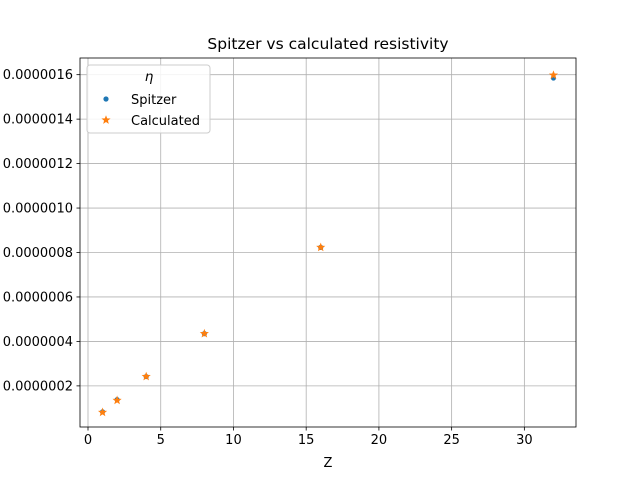  What do you see at coordinates (88, 440) in the screenshot?
I see `x-tick-label: 0` at bounding box center [88, 440].